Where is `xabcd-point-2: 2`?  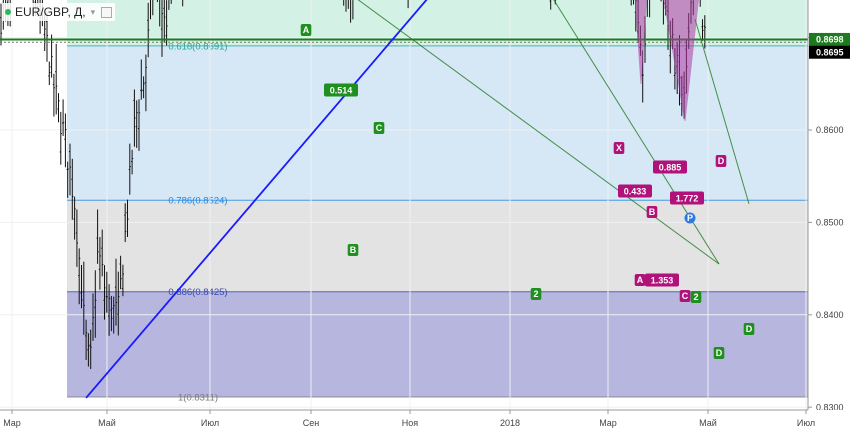
xabcd-point-2: 2 is located at coordinates (696, 297).